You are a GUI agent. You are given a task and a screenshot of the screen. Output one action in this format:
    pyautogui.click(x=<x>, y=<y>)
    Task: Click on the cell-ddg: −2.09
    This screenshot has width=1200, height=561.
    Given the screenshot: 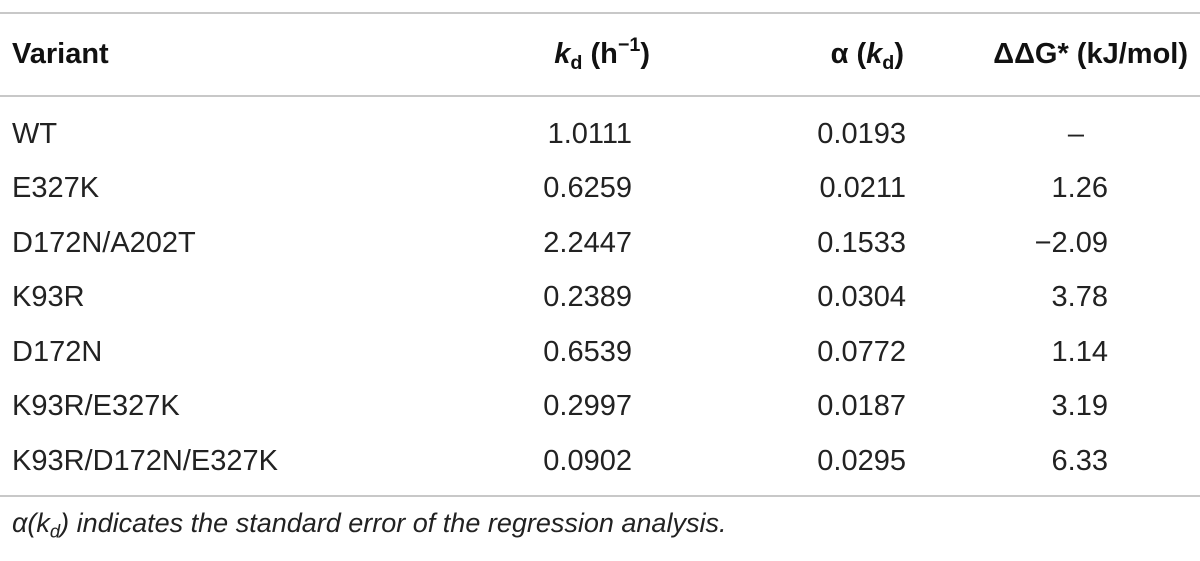 What is the action you would take?
    pyautogui.click(x=1071, y=242)
    